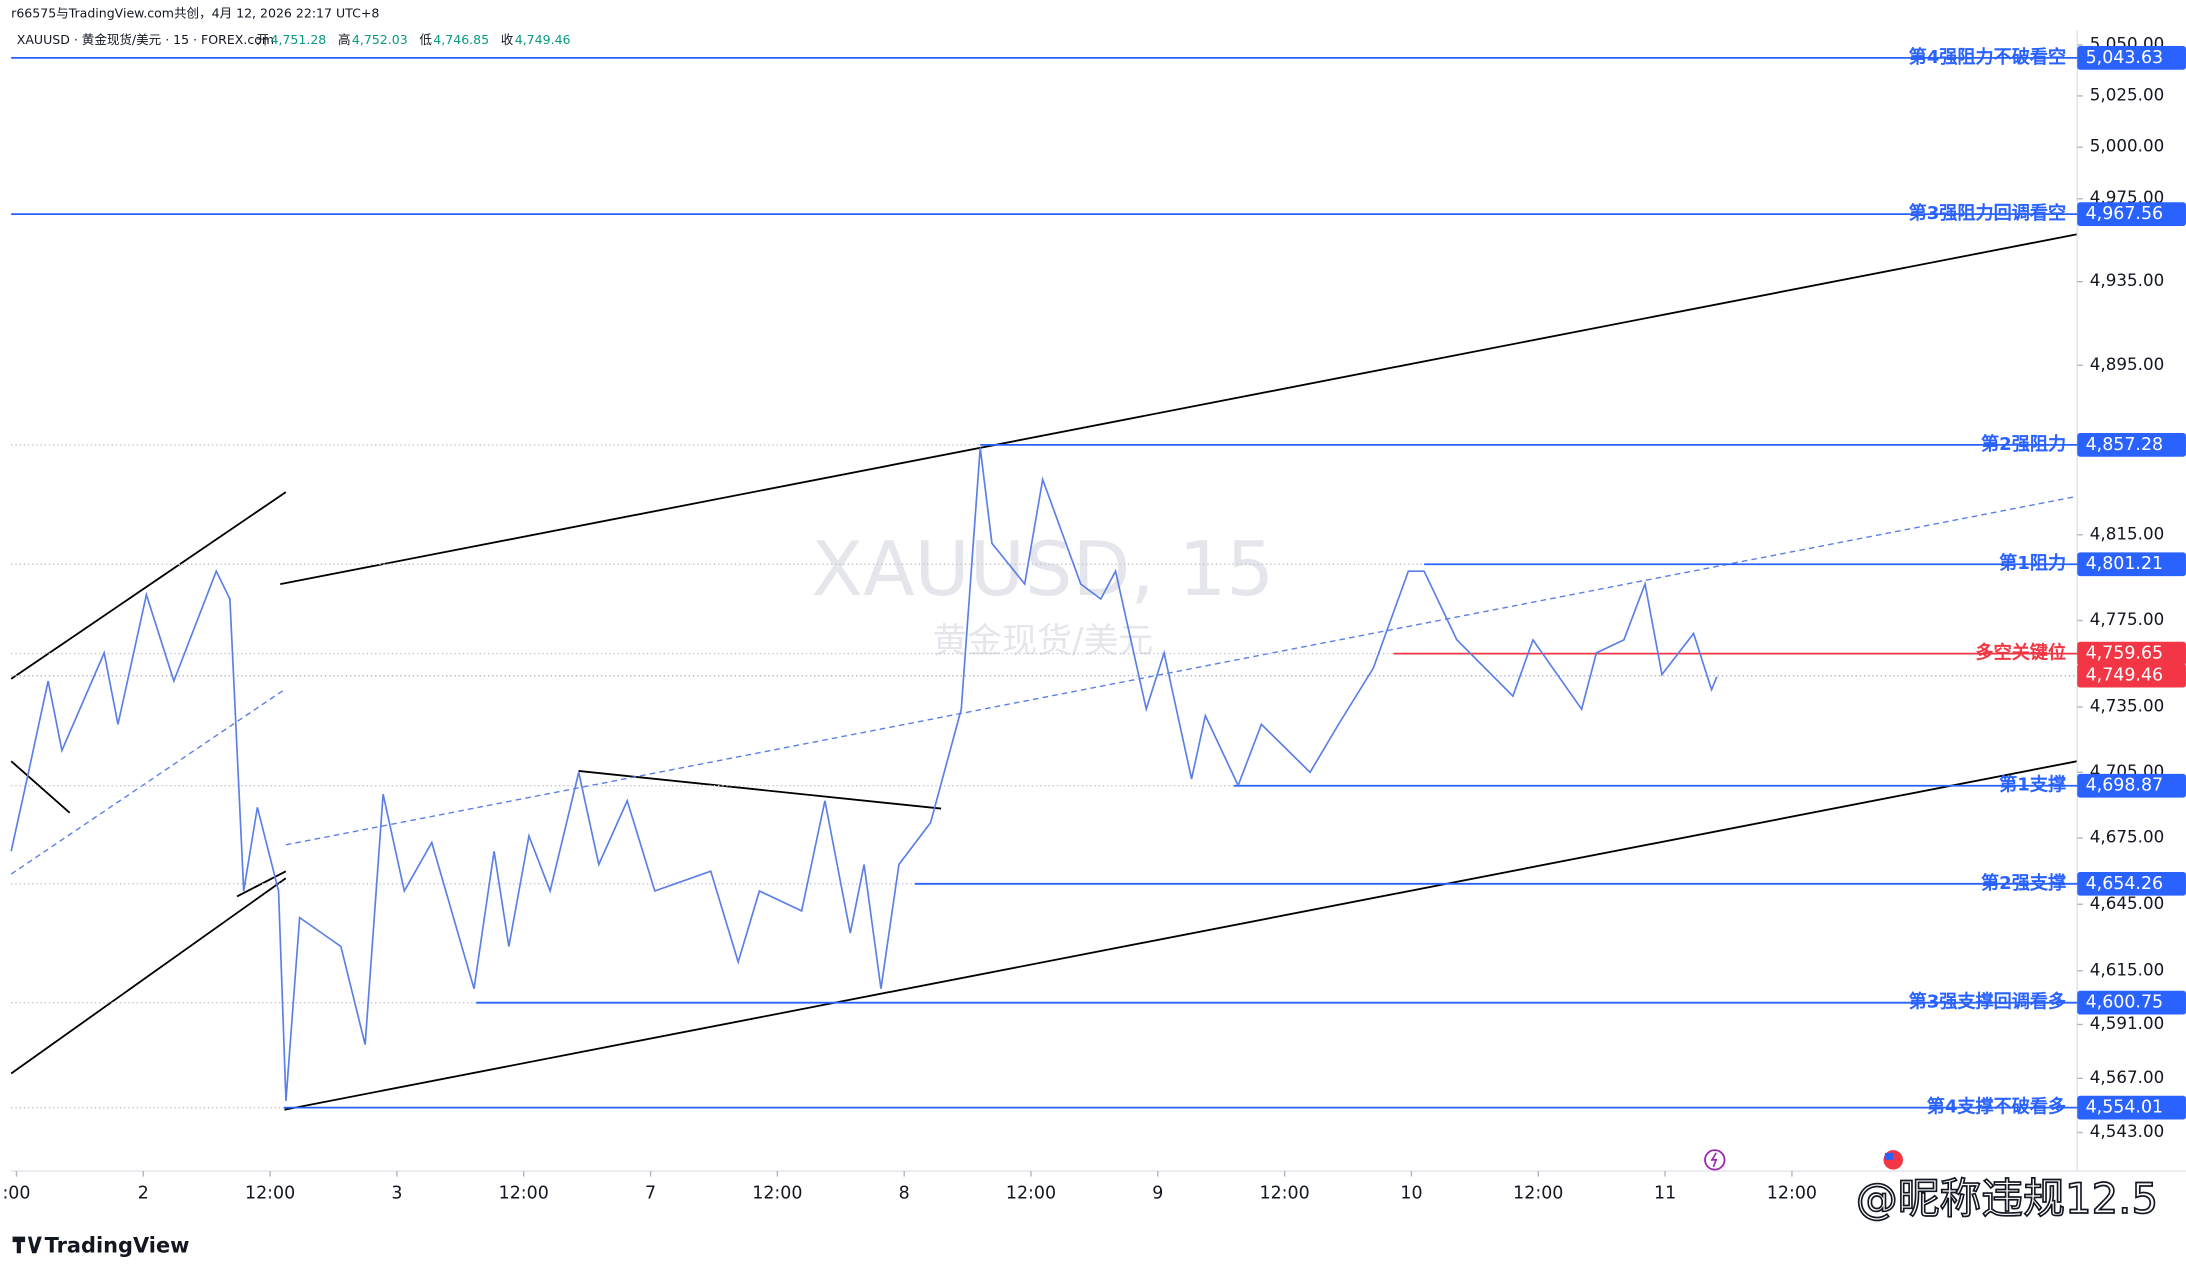 Image resolution: width=2186 pixels, height=1277 pixels. Describe the element at coordinates (2127, 280) in the screenshot. I see `y-tick-label: 4,935.00` at that location.